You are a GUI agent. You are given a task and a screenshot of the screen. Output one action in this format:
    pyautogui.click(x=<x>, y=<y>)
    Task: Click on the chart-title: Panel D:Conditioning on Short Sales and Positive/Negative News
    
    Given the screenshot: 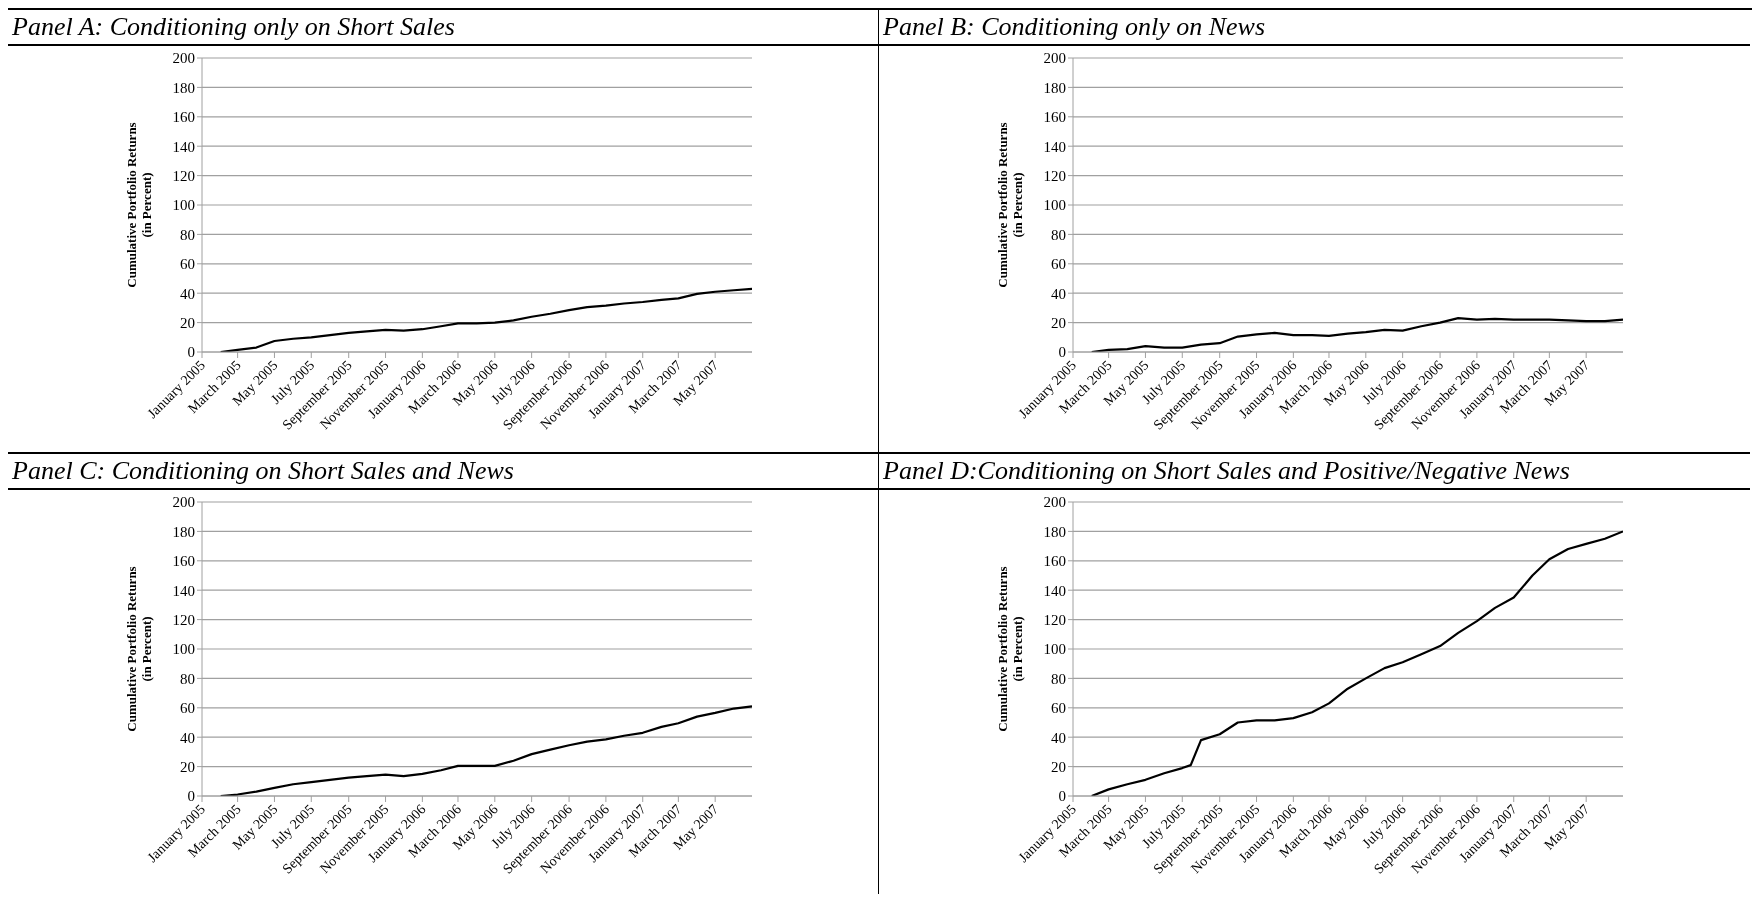 What is the action you would take?
    pyautogui.click(x=1314, y=471)
    